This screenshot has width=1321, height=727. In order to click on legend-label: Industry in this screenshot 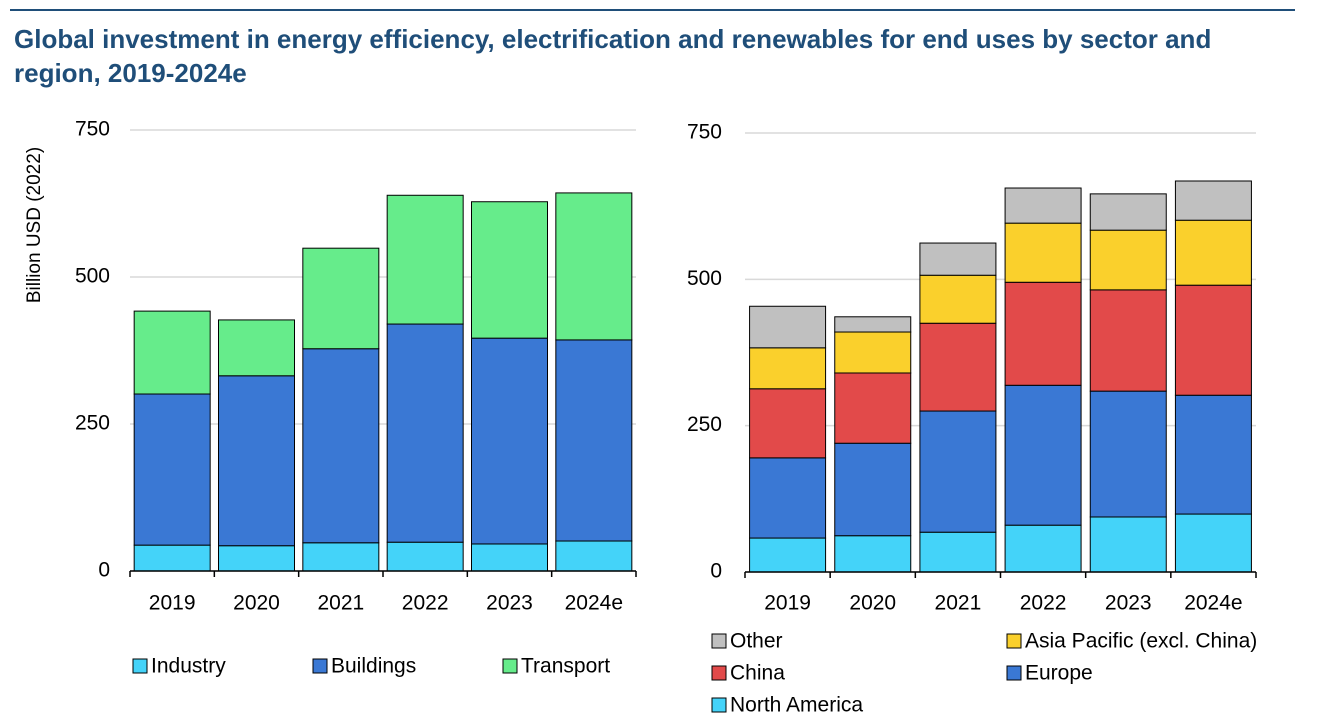, I will do `click(188, 666)`.